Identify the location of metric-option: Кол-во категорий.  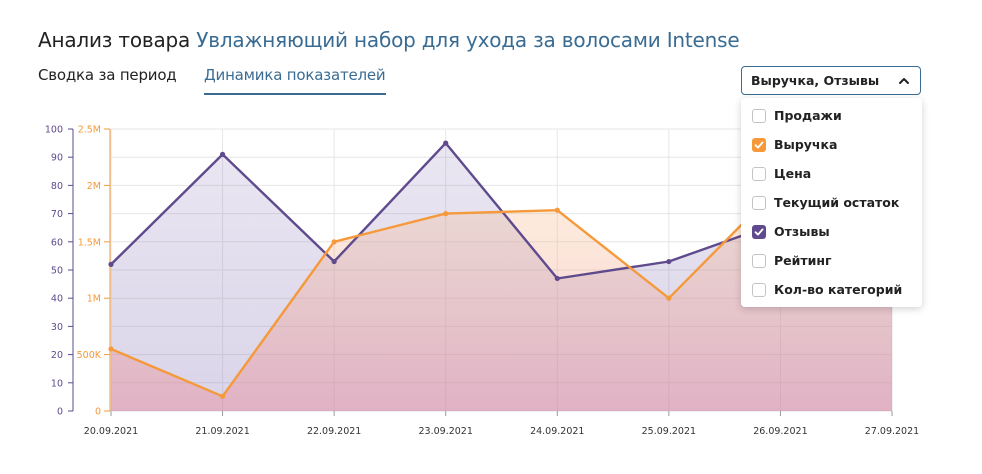
(831, 290).